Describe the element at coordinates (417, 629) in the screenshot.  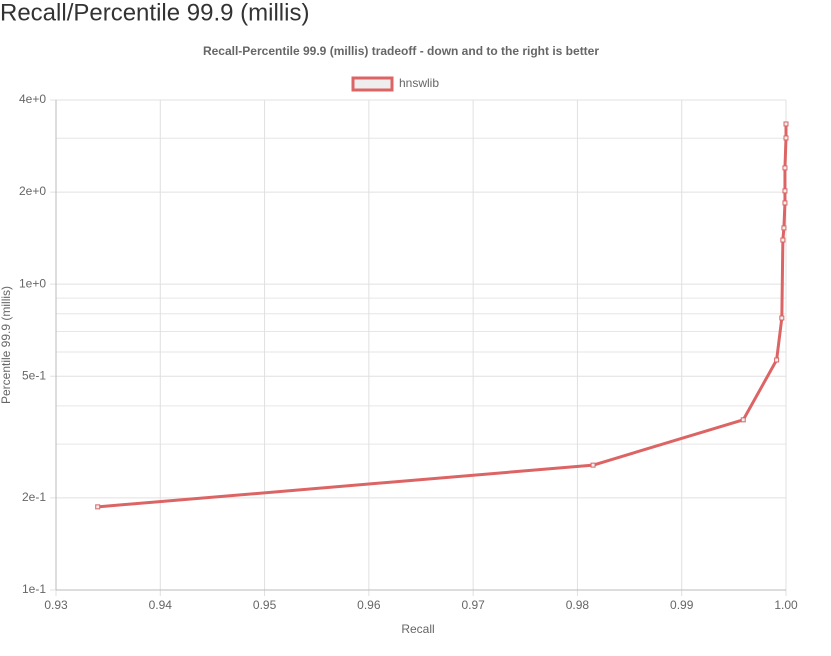
I see `x-axis-label: Recall` at that location.